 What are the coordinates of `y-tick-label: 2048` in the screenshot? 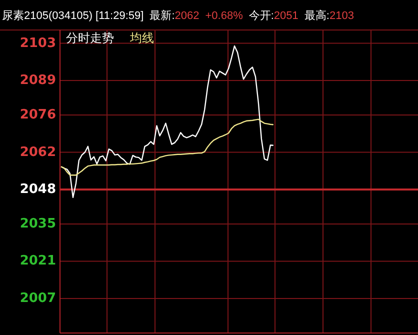 It's located at (38, 189).